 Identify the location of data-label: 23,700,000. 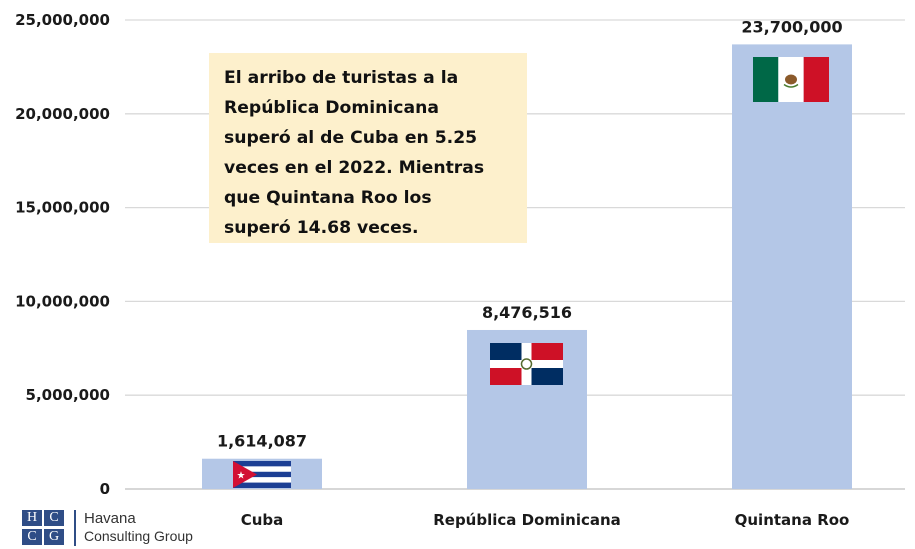
(791, 26).